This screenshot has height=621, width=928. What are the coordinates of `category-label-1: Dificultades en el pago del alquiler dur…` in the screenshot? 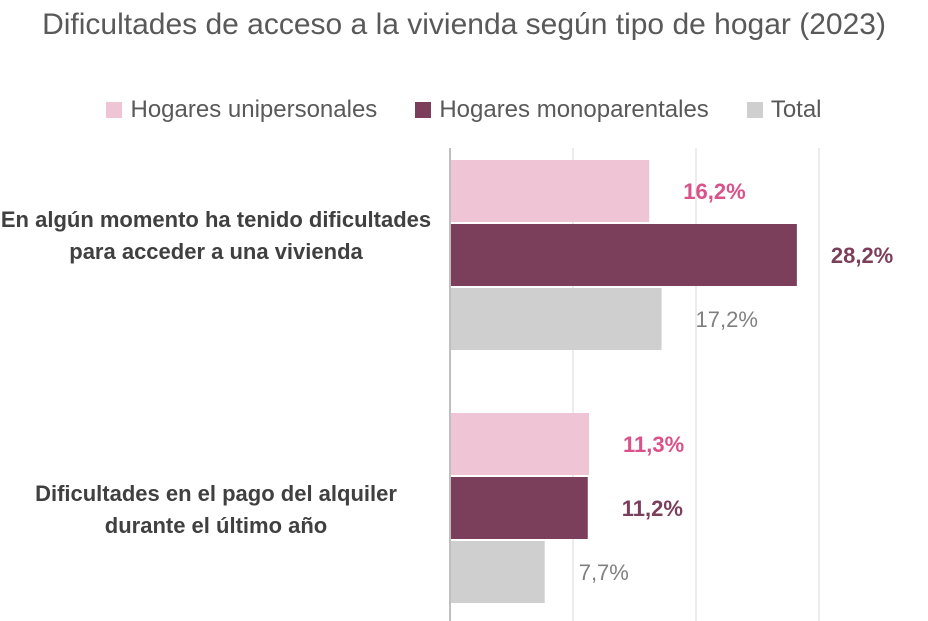 It's located at (216, 509).